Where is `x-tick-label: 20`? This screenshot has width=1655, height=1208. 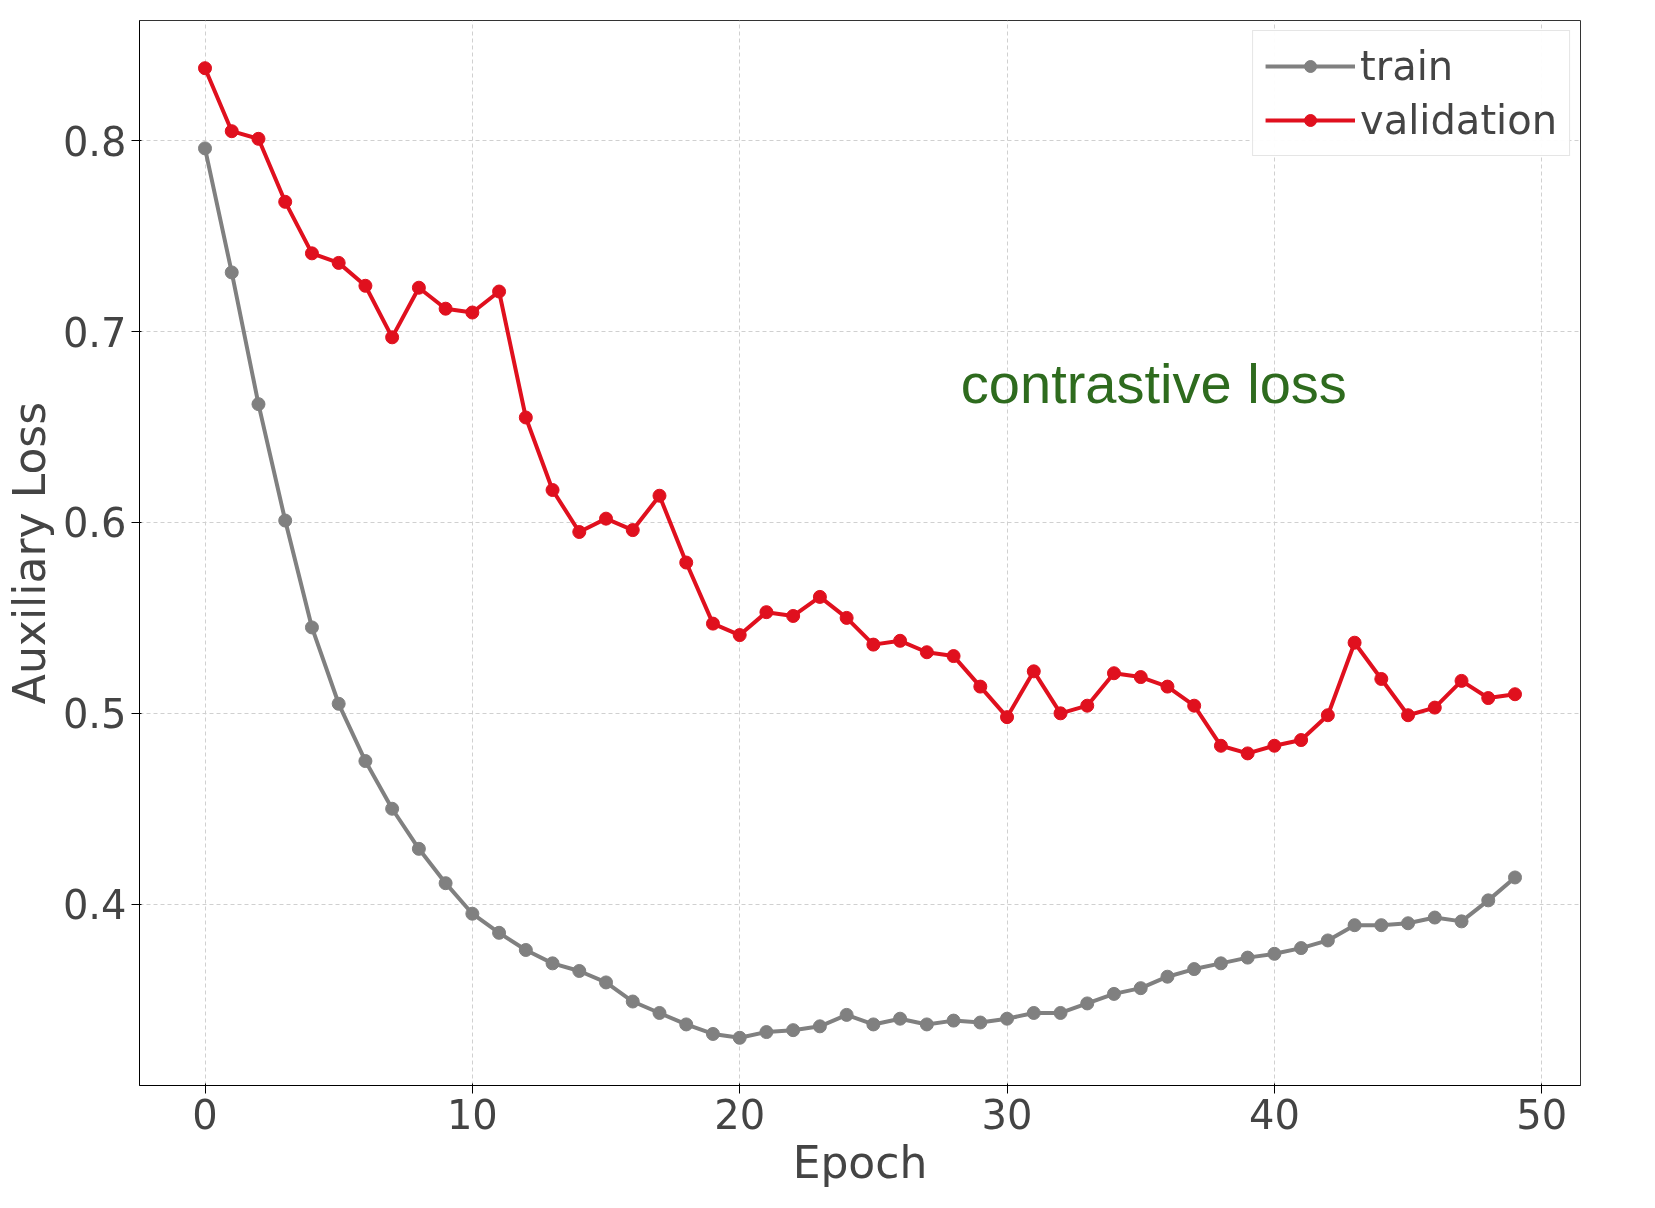
x-tick-label: 20 is located at coordinates (740, 1114).